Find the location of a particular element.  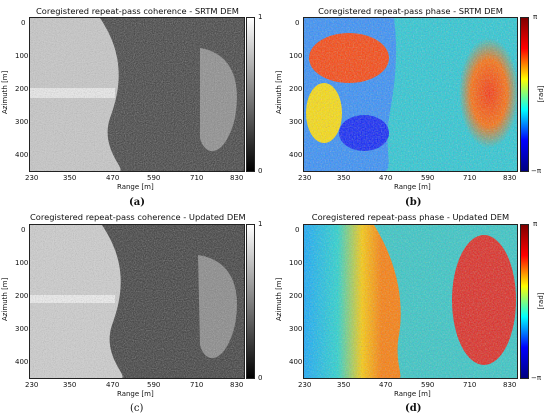

panel-caption: (c) is located at coordinates (137, 408).